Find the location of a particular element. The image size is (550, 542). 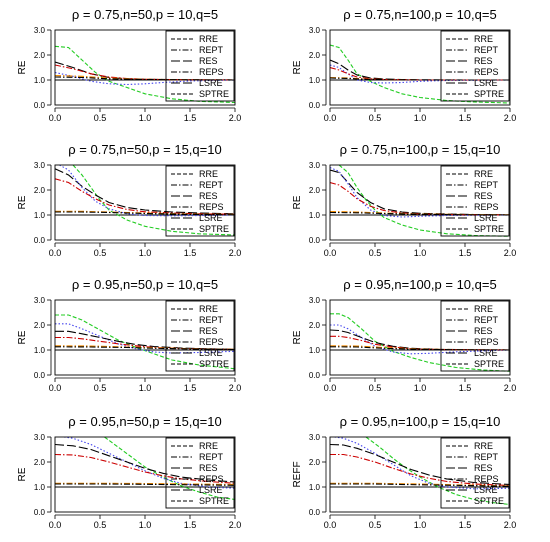

series-line-rept is located at coordinates (145, 484).